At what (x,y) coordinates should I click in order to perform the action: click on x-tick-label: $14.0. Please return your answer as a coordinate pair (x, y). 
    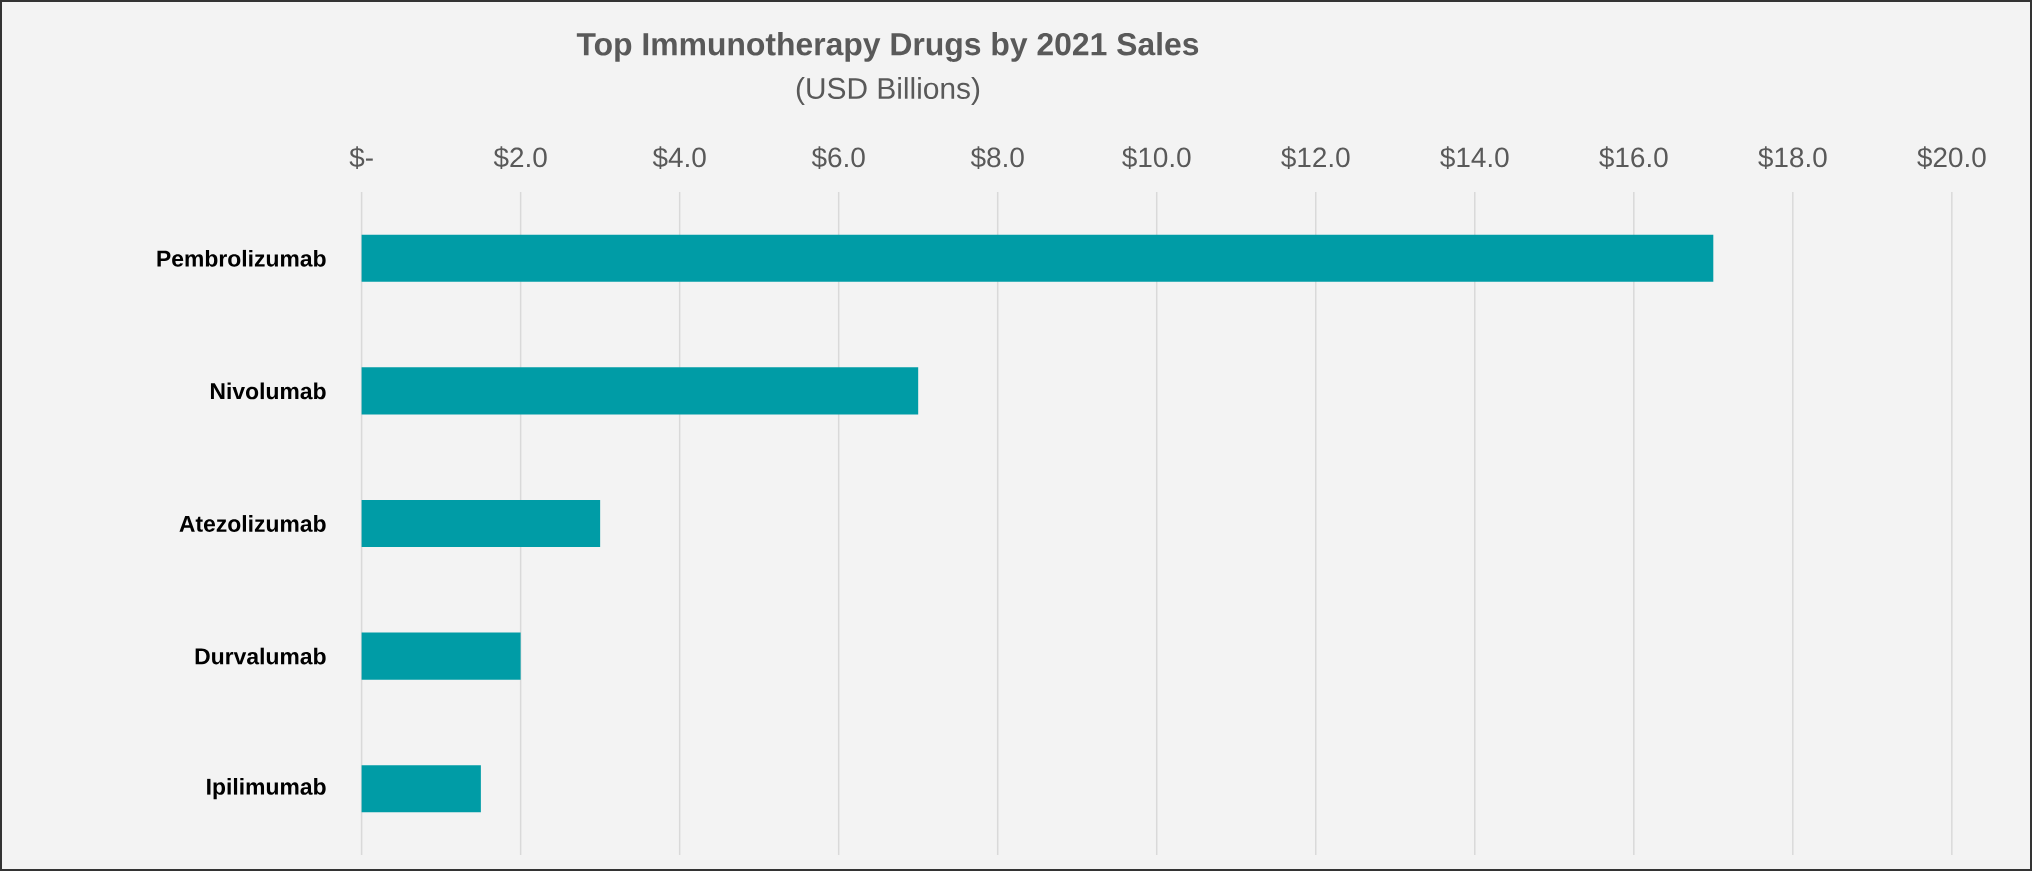
    Looking at the image, I should click on (1474, 157).